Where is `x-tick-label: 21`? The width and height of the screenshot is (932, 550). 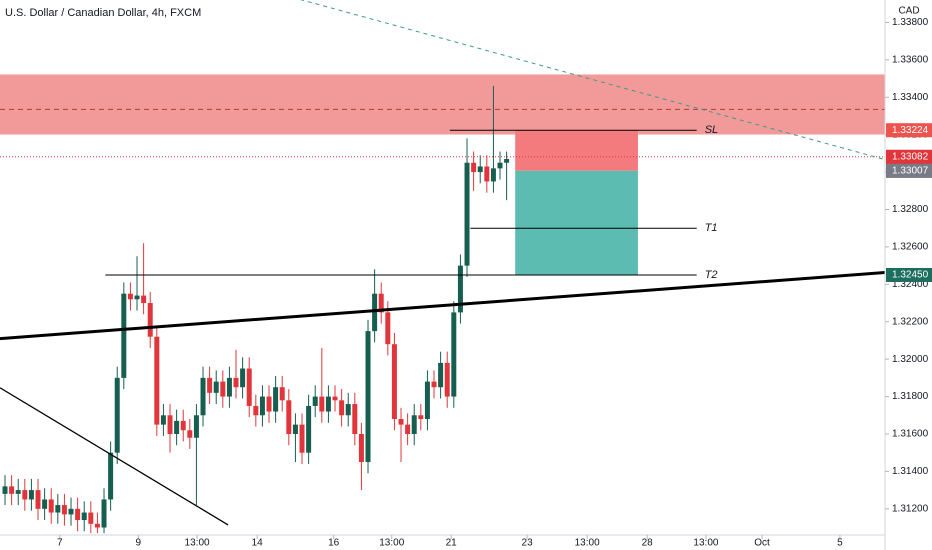 x-tick-label: 21 is located at coordinates (452, 543).